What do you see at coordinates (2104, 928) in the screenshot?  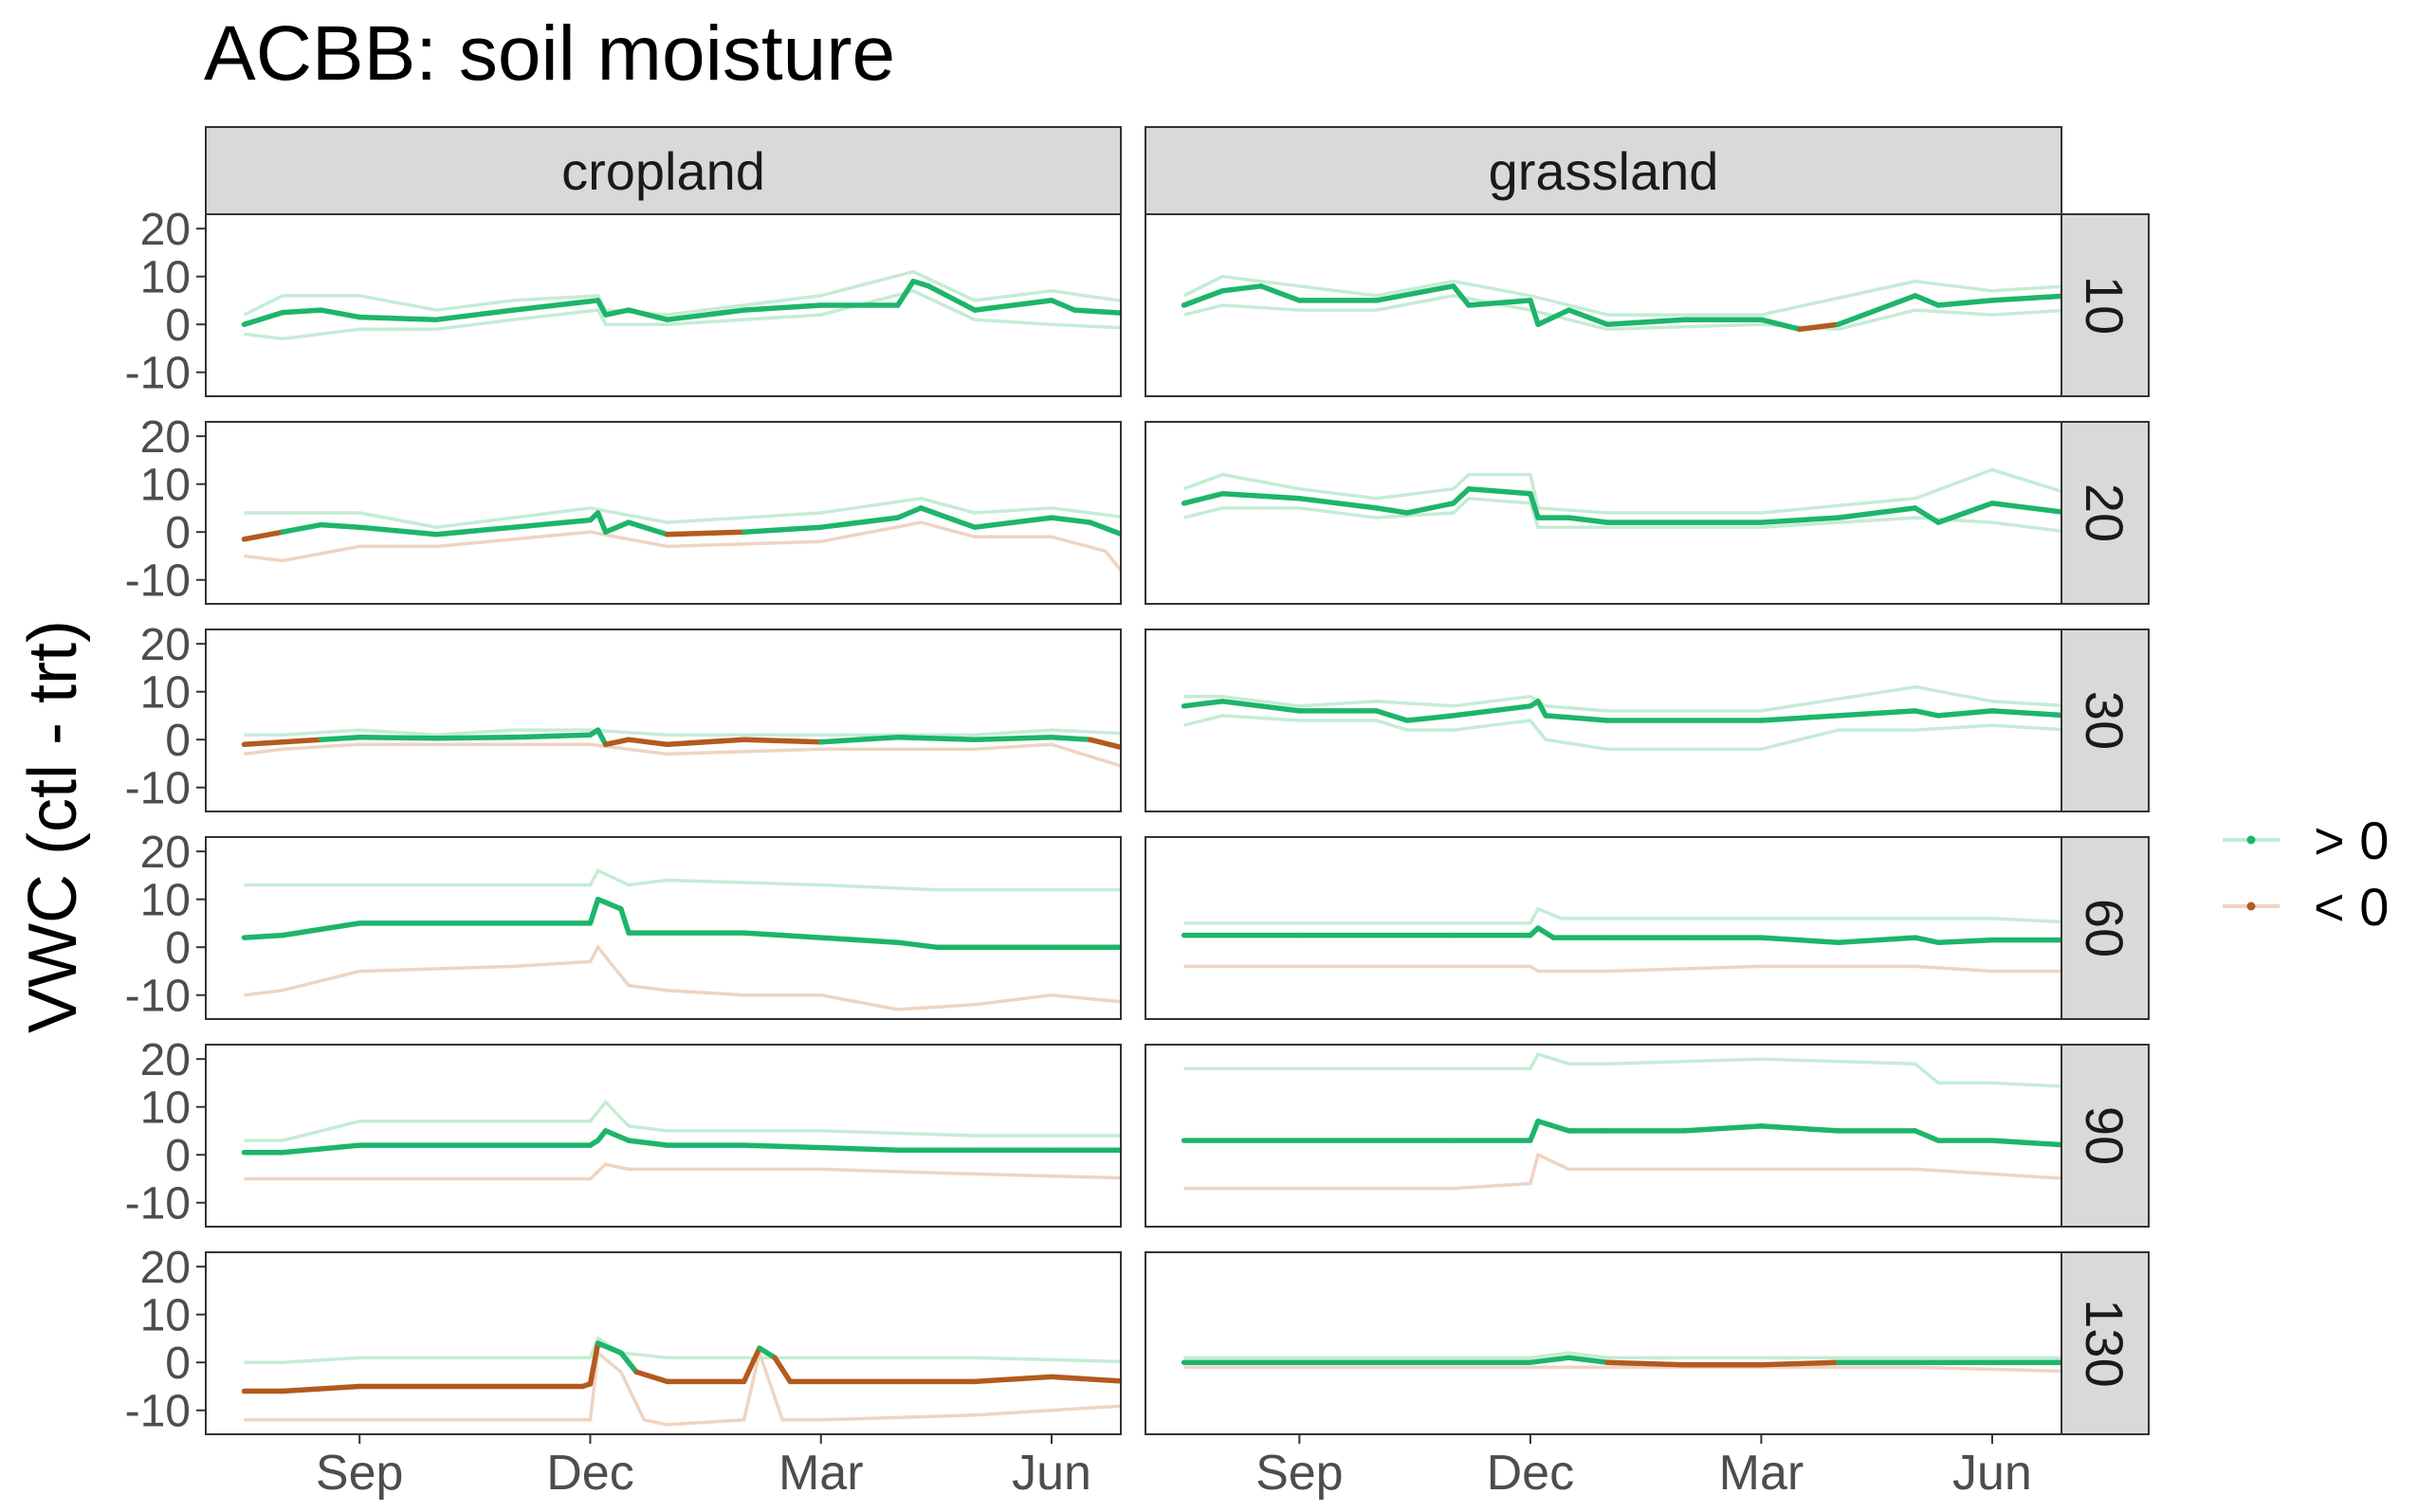 I see `row-strip-label-60: 60` at bounding box center [2104, 928].